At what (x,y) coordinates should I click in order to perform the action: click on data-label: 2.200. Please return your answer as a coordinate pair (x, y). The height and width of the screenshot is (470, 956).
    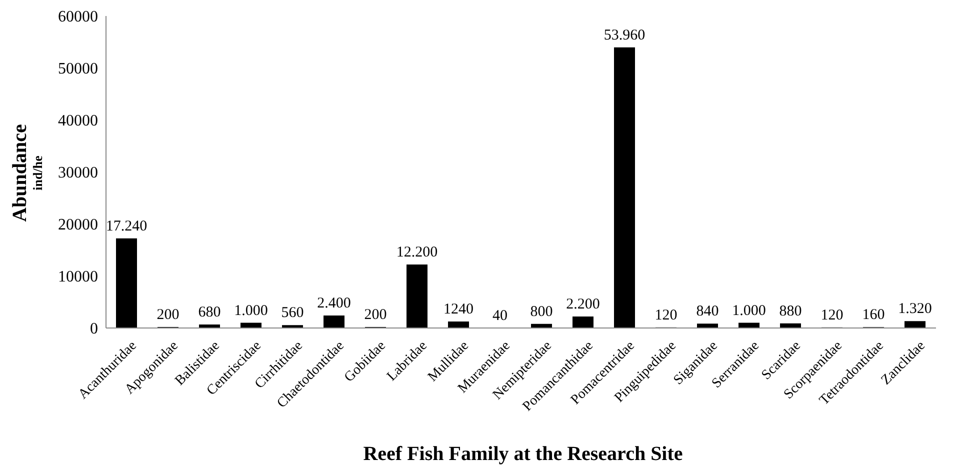
    Looking at the image, I should click on (583, 304).